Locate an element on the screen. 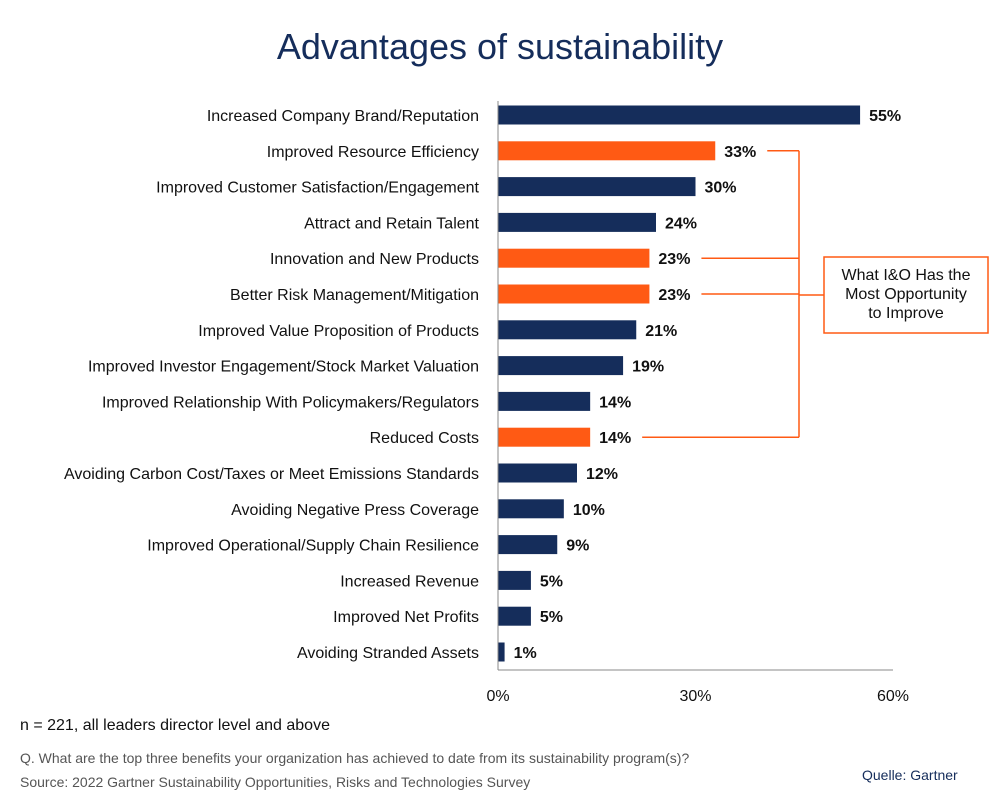 The width and height of the screenshot is (1000, 794). category-label: Avoiding Negative Press Coverage is located at coordinates (355, 510).